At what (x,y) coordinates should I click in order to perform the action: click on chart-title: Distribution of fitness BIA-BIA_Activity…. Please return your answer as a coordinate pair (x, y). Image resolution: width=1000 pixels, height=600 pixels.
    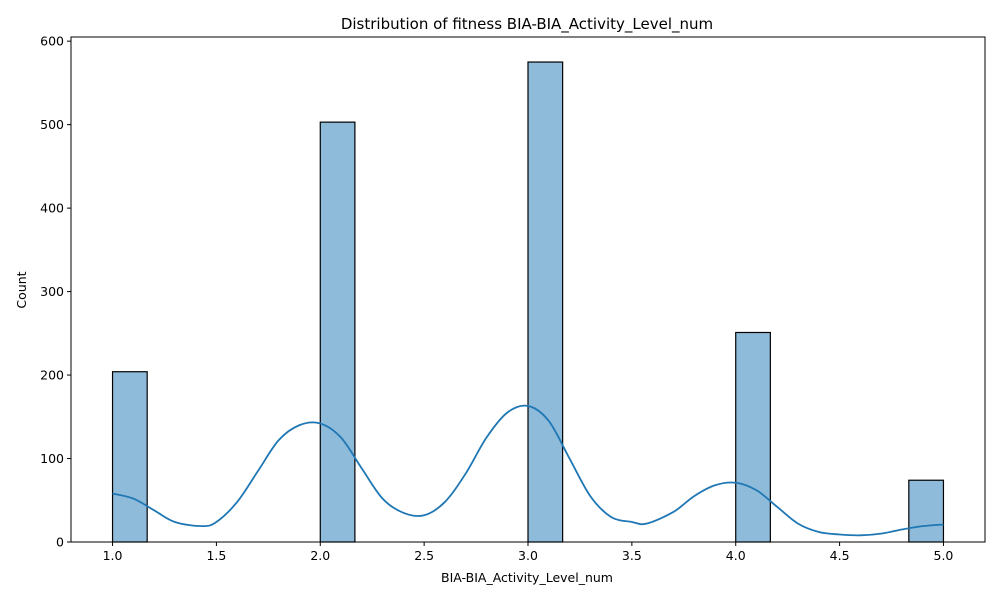
    Looking at the image, I should click on (527, 24).